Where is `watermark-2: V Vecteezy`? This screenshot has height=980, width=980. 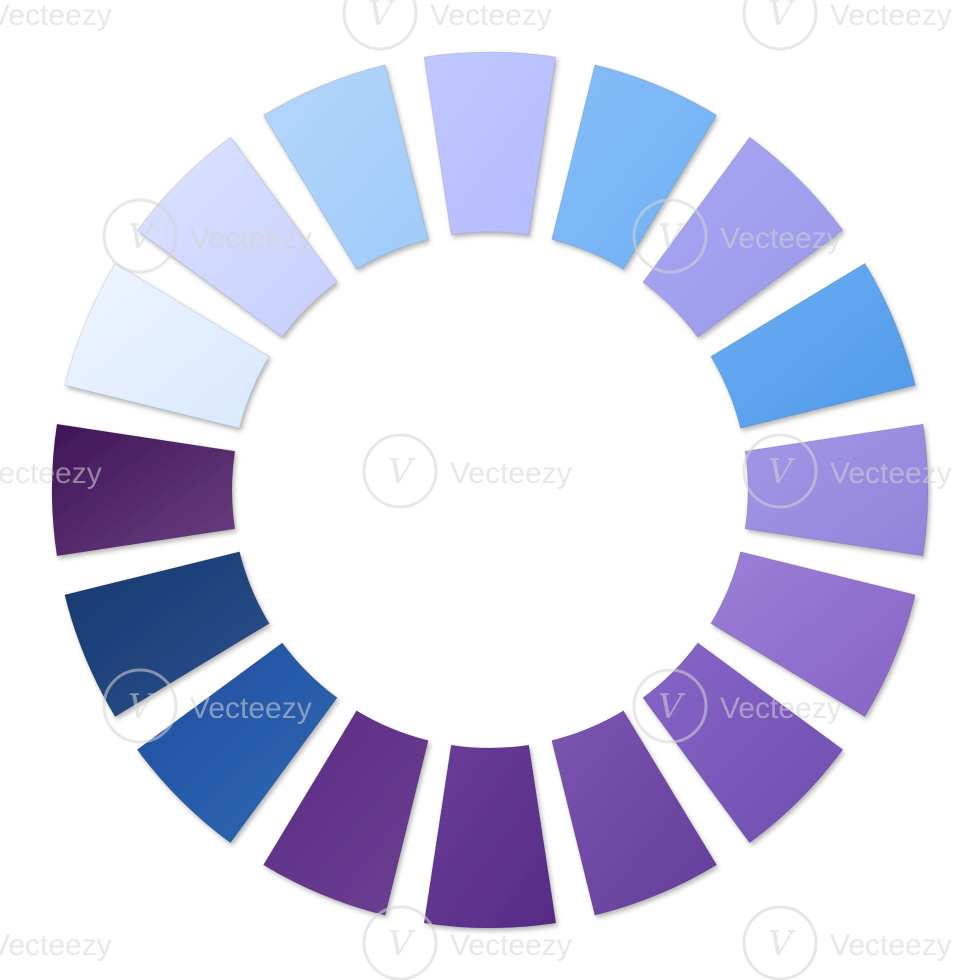
watermark-2: V Vecteezy is located at coordinates (447, 25).